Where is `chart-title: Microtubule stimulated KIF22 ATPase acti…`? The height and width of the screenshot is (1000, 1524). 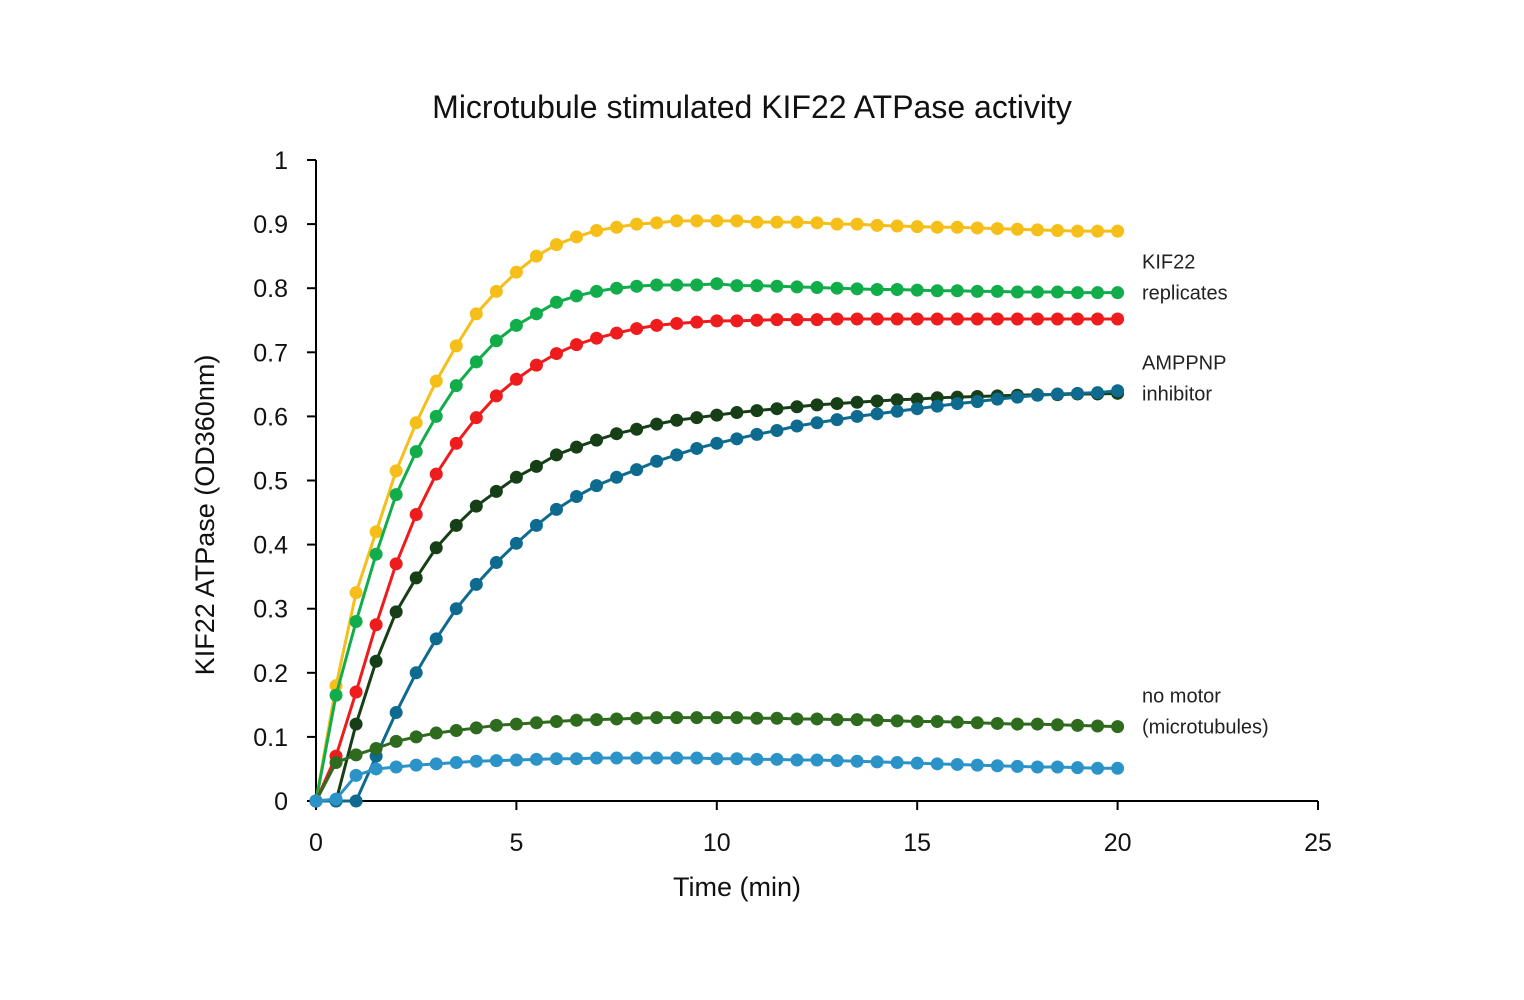
chart-title: Microtubule stimulated KIF22 ATPase acti… is located at coordinates (752, 107).